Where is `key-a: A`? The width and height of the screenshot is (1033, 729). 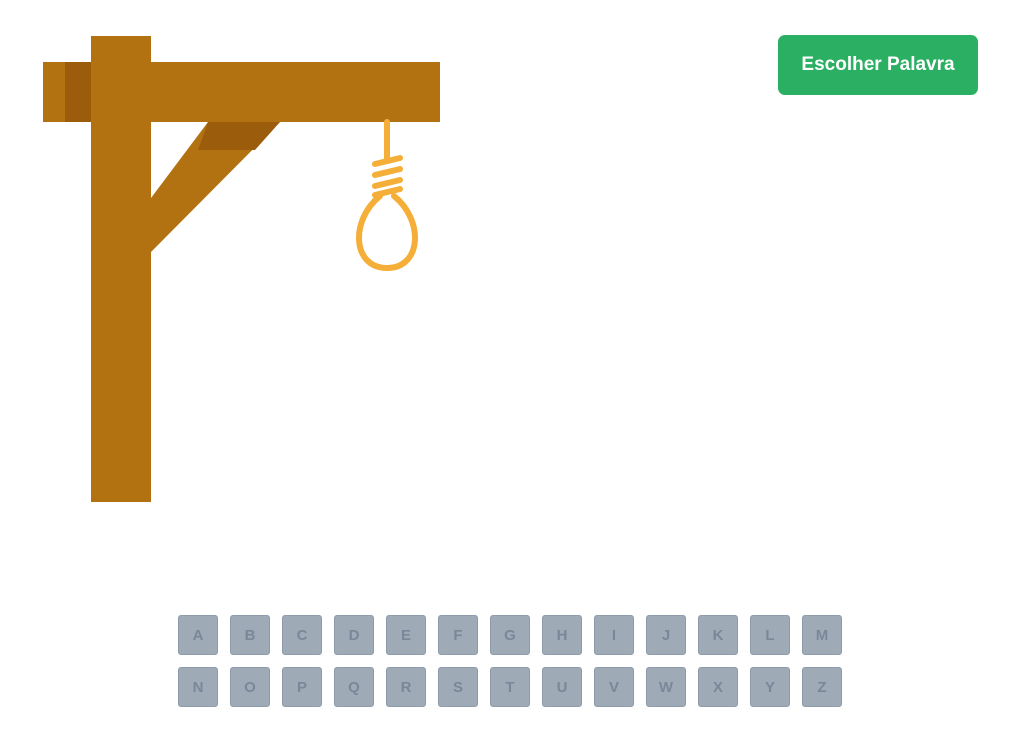
key-a: A is located at coordinates (198, 635).